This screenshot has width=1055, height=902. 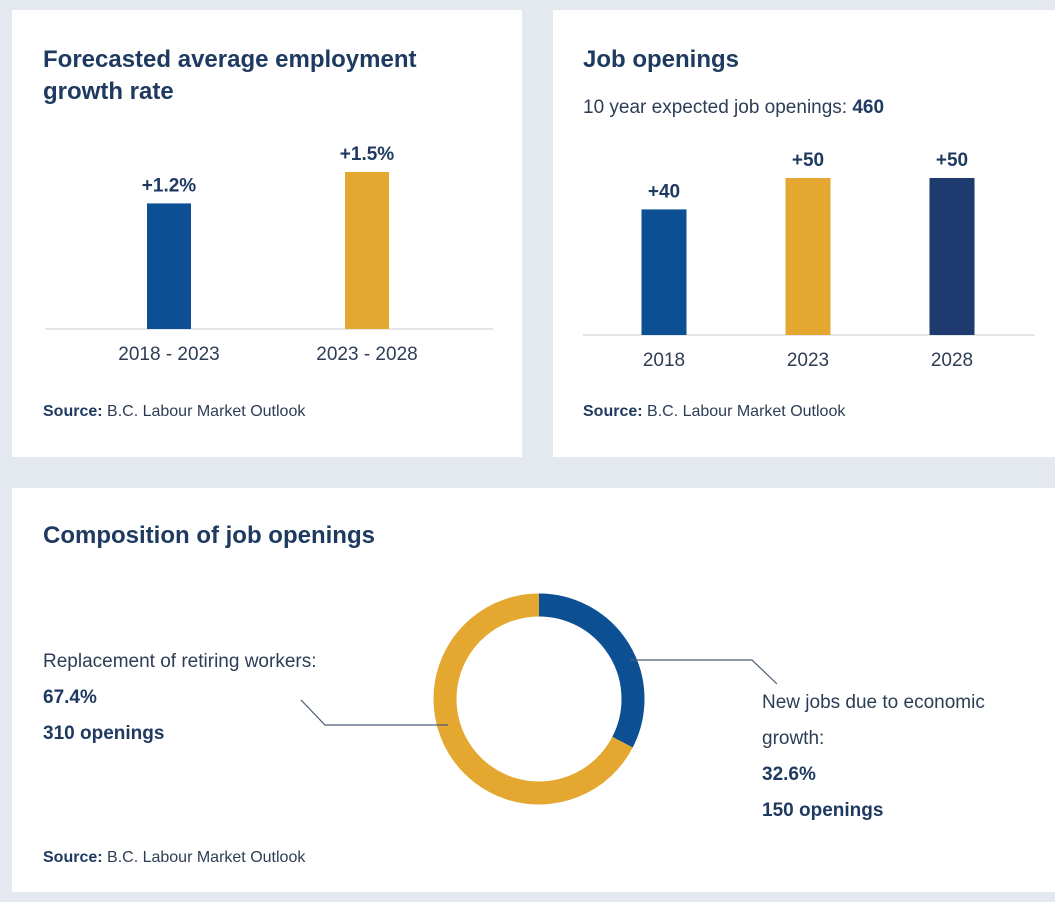 I want to click on composition-donut-chart, so click(x=539, y=699).